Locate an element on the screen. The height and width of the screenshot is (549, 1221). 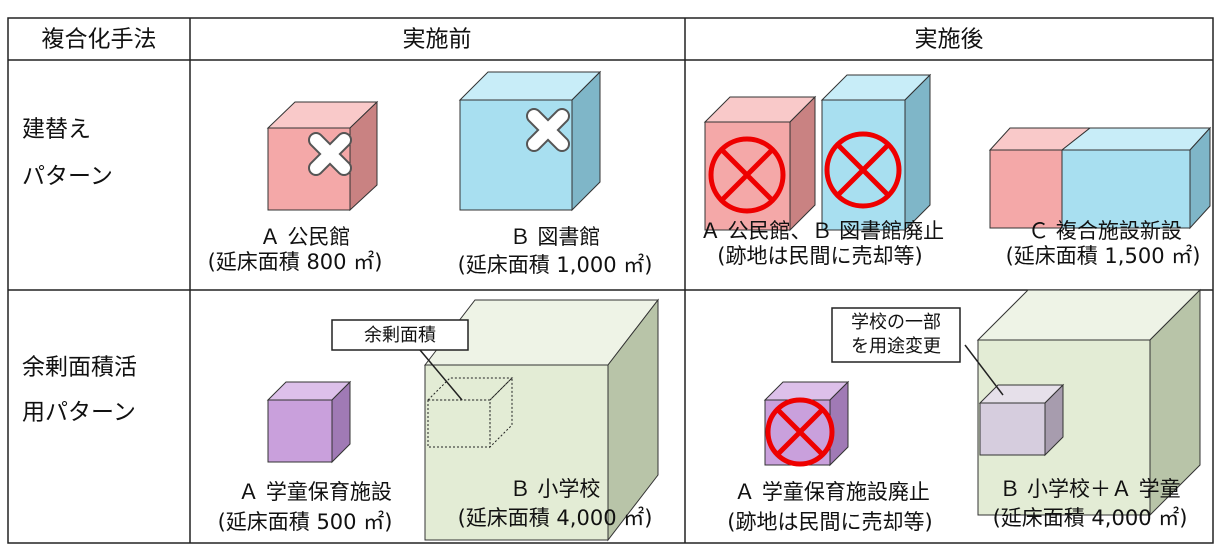
method-label: 余剰面積活 is located at coordinates (79, 368).